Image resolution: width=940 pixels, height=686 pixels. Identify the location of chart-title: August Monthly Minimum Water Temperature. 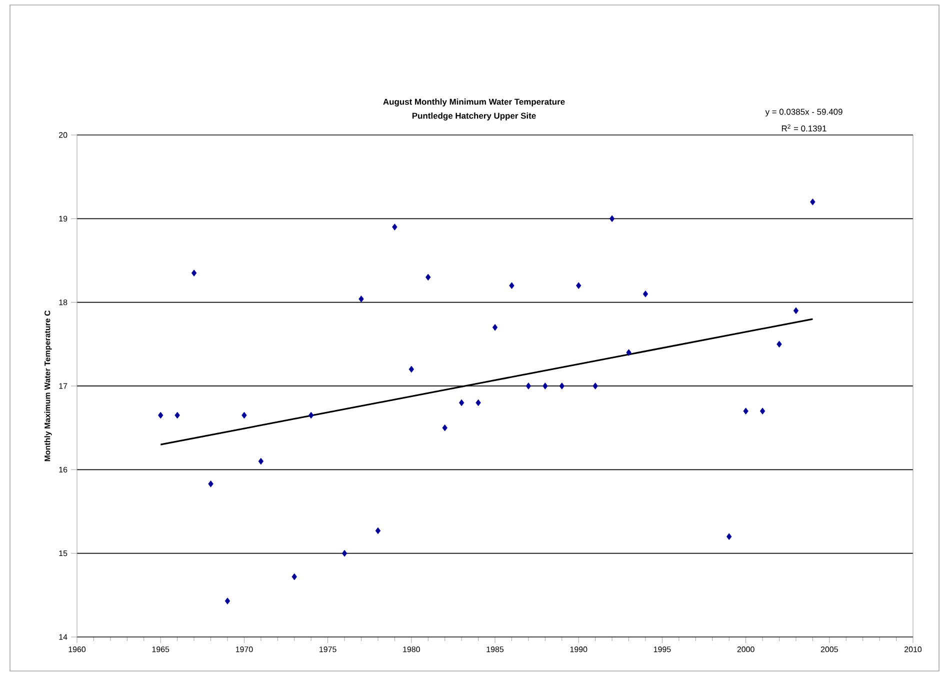
(474, 102).